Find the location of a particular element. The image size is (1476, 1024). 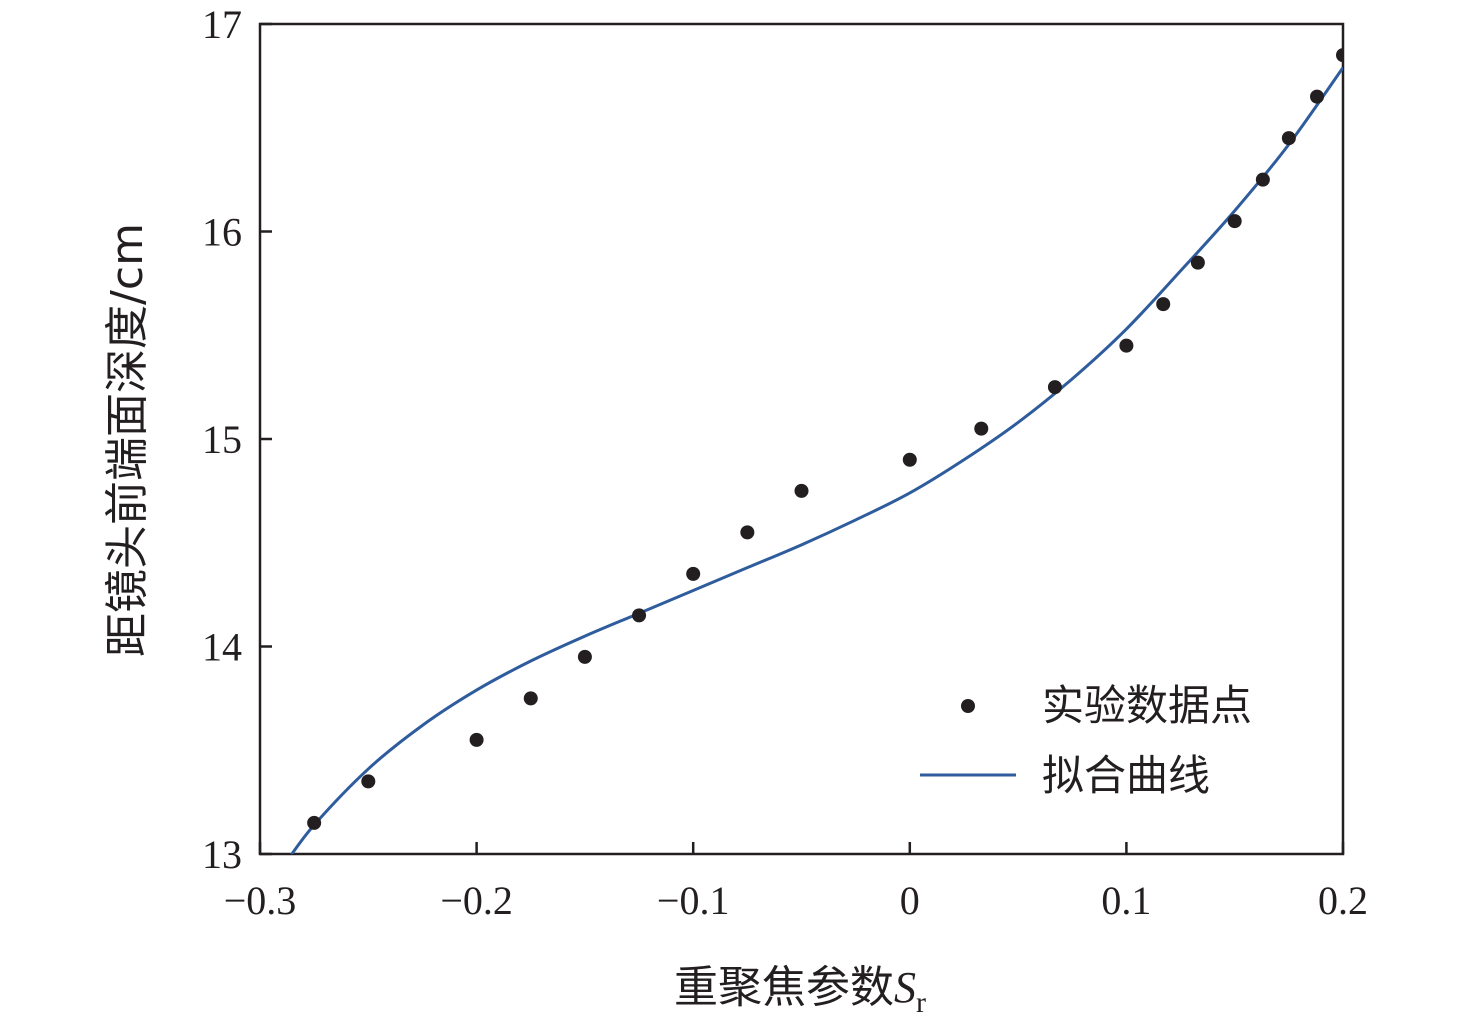

legend-label-line: 拟合曲线 is located at coordinates (1126, 775).